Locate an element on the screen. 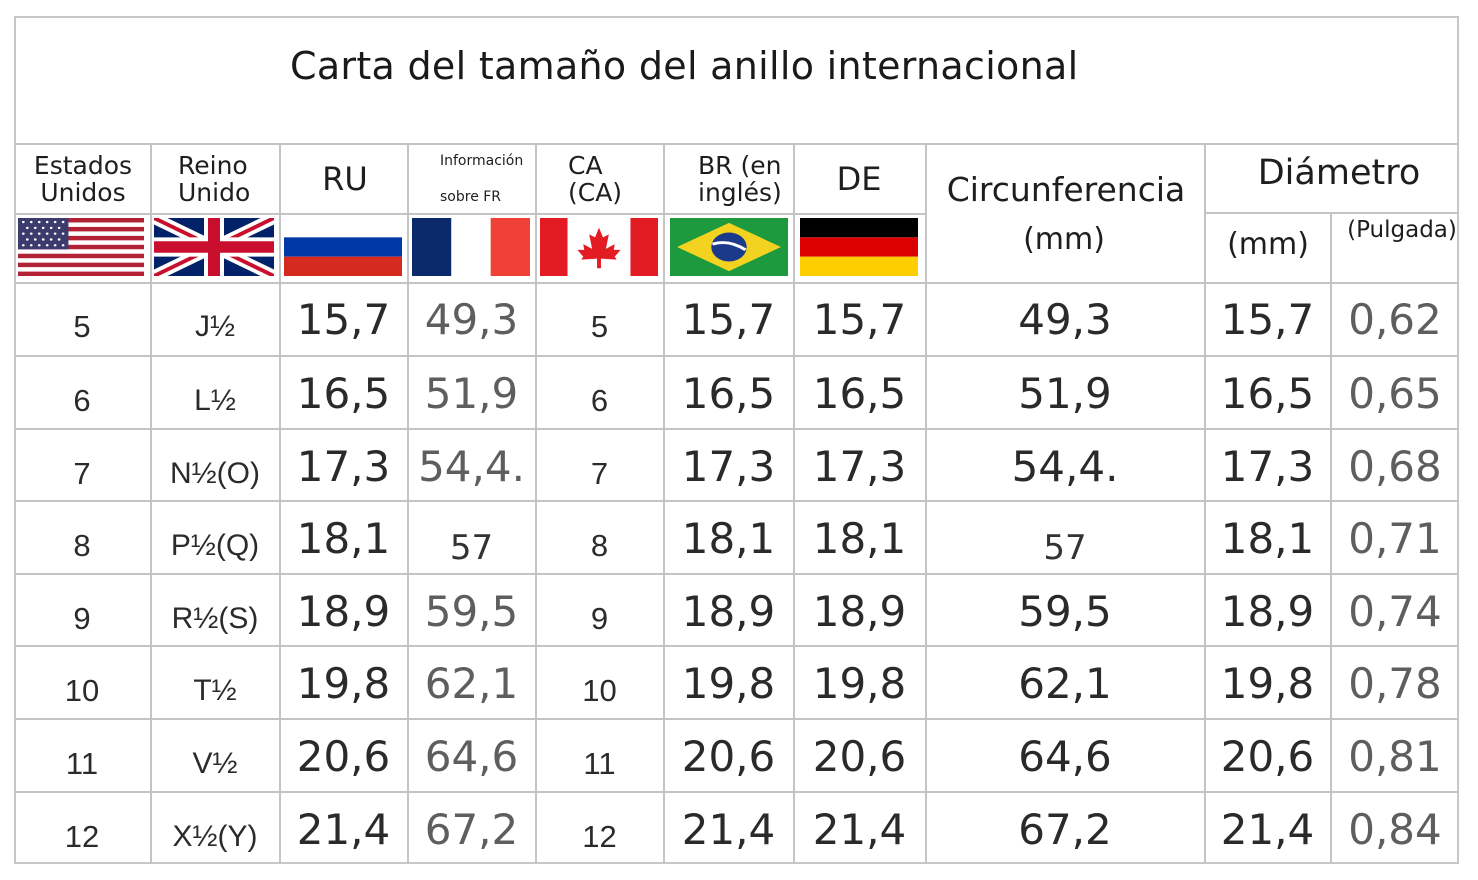 This screenshot has height=880, width=1478. header-fr: Información sobre FR is located at coordinates (482, 179).